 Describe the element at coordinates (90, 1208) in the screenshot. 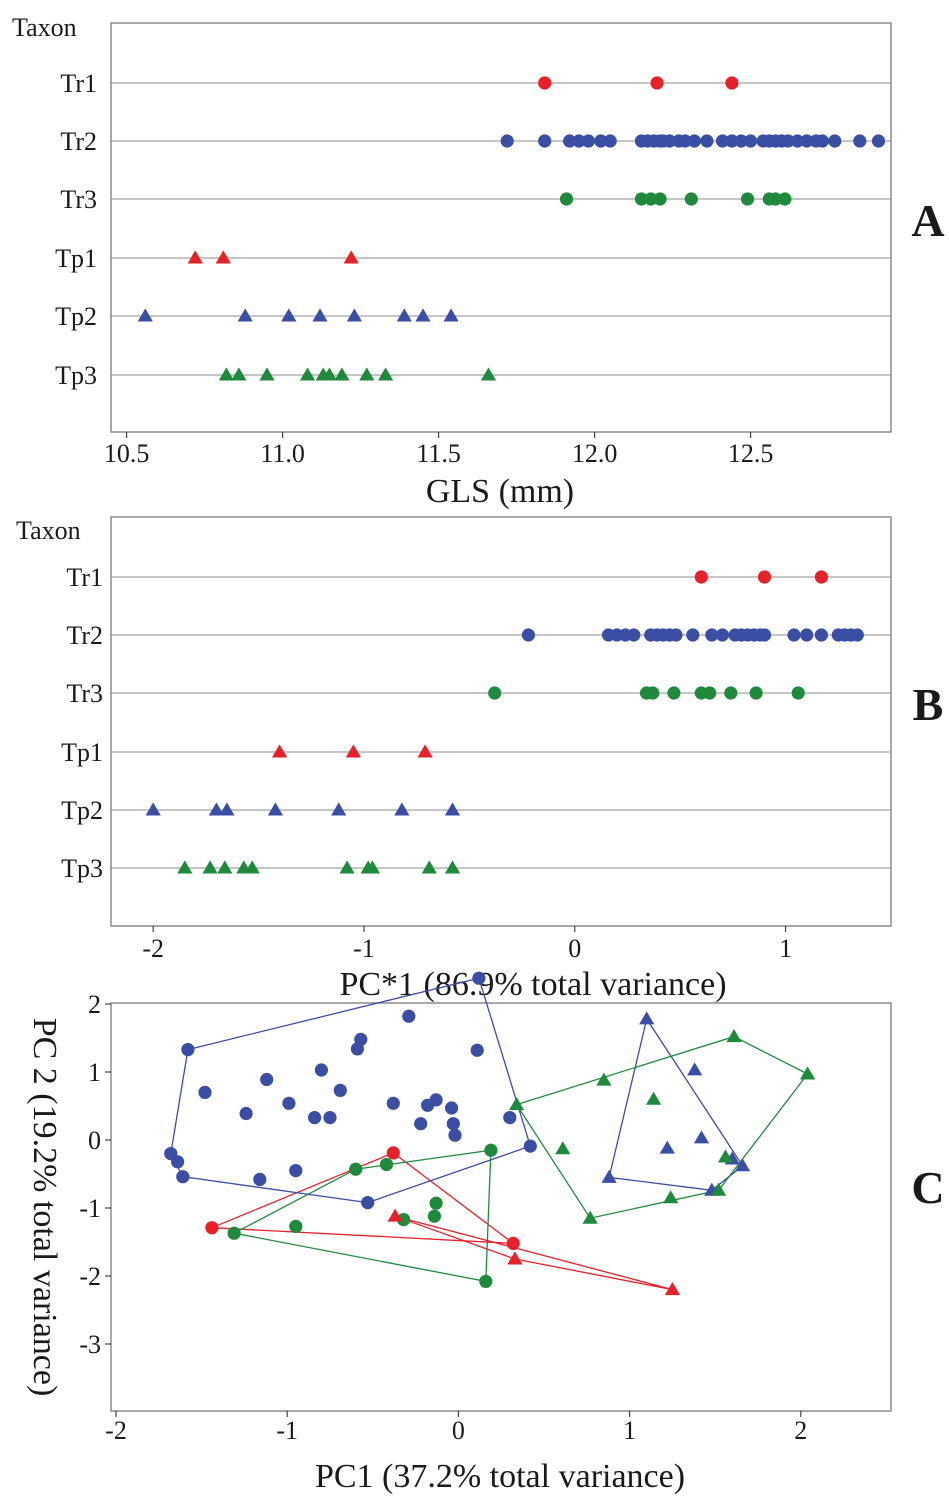

I see `y-tick-label-c-3: -1` at that location.